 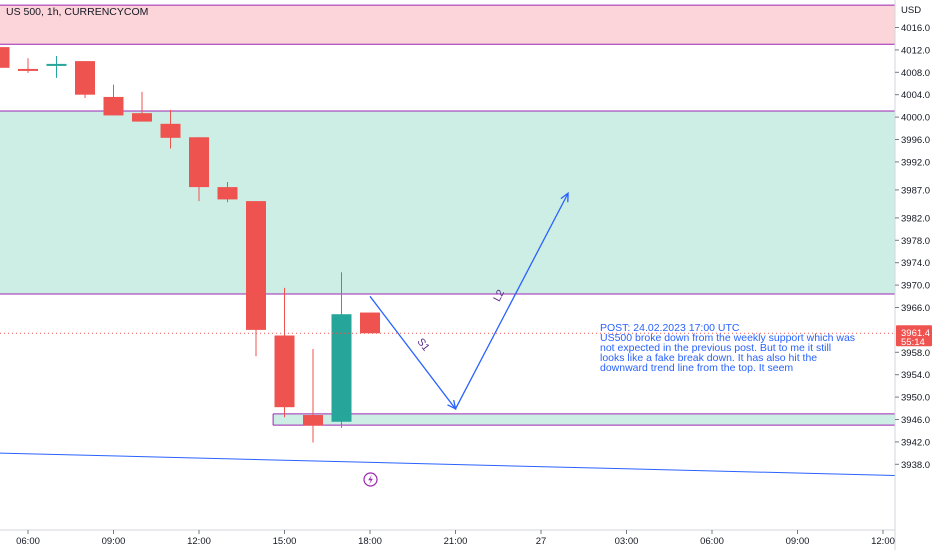 I want to click on last-price-timer: 55:14, so click(x=913, y=342).